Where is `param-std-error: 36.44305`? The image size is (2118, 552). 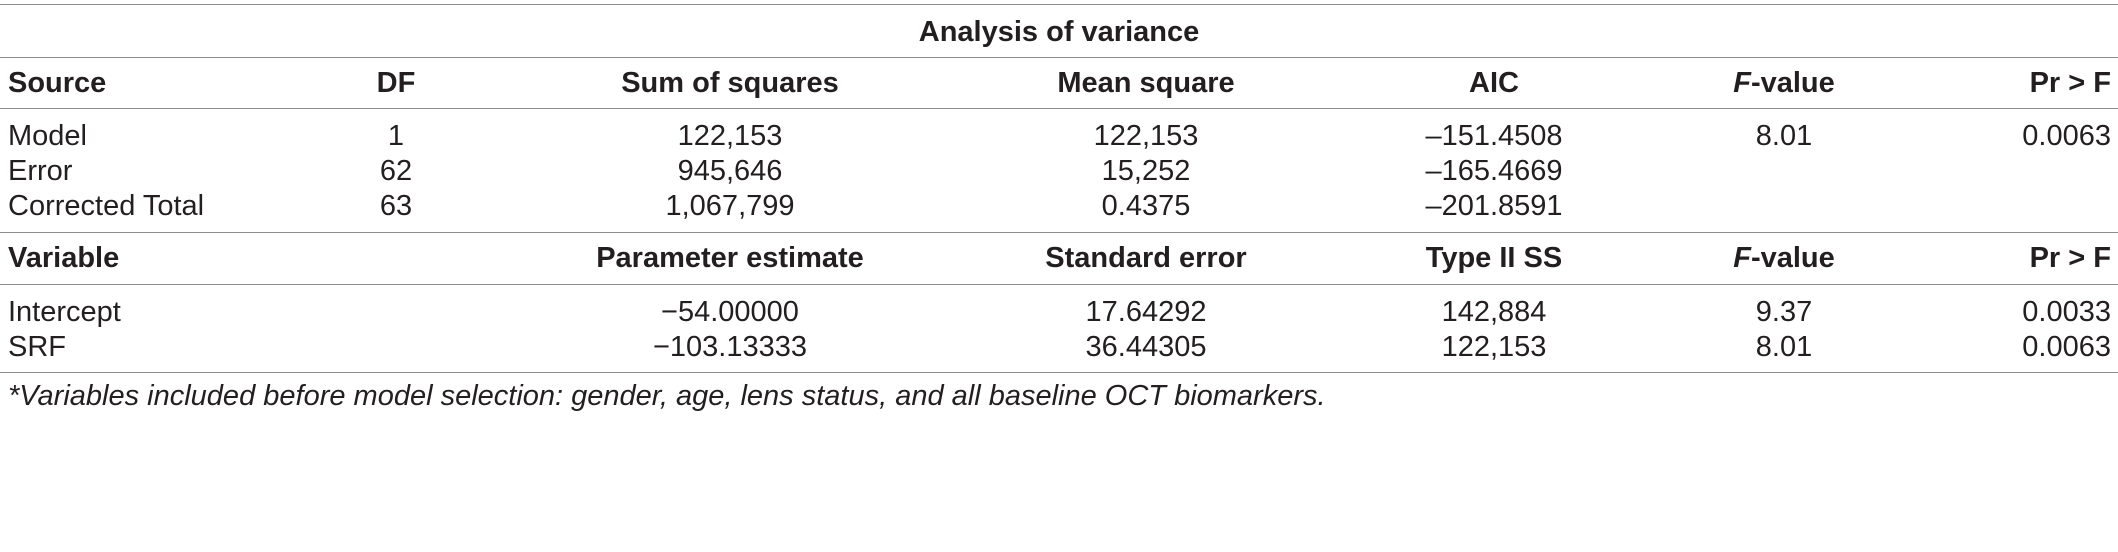
param-std-error: 36.44305 is located at coordinates (1146, 347).